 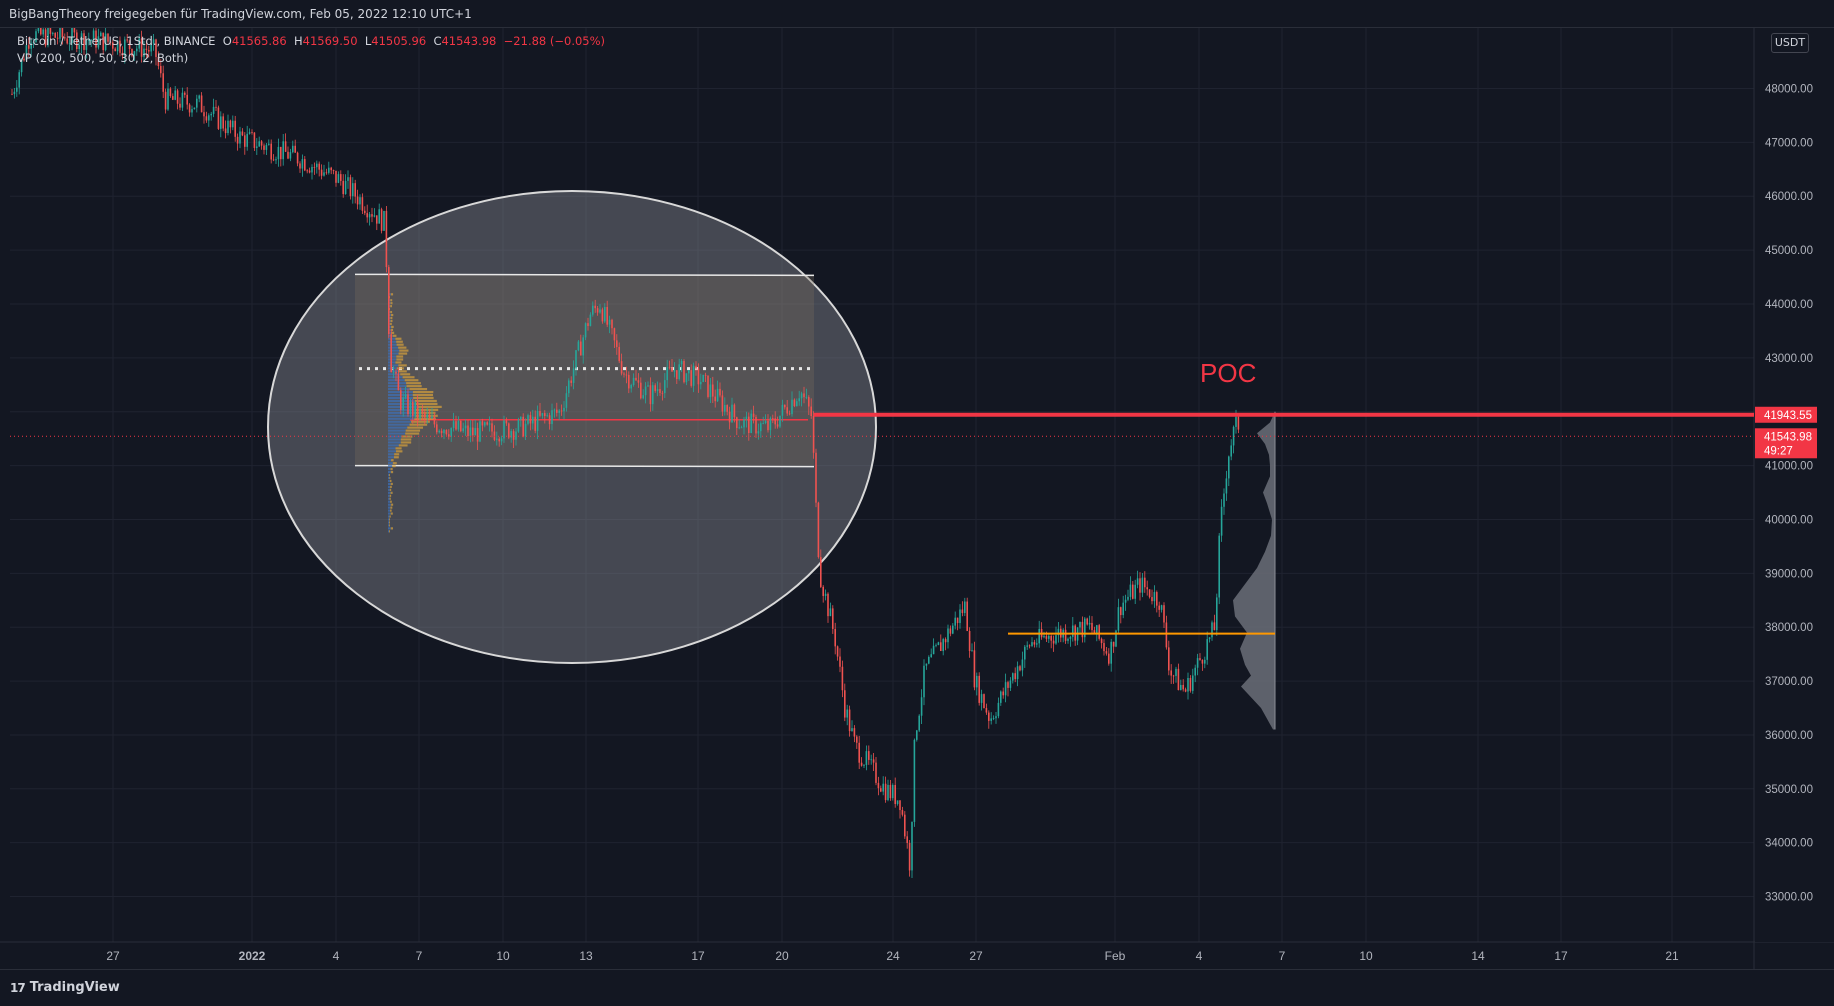 What do you see at coordinates (298, 41) in the screenshot?
I see `high-label: H` at bounding box center [298, 41].